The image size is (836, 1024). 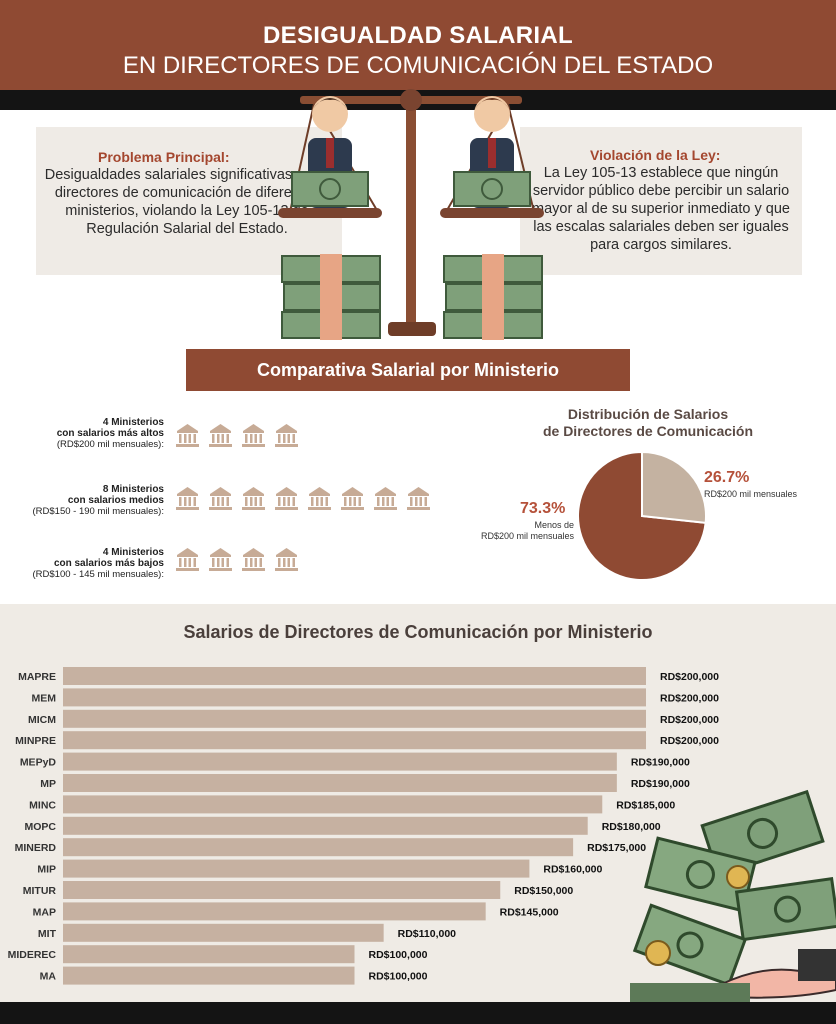 What do you see at coordinates (133, 552) in the screenshot?
I see `group-low-title1: 4 Ministerios` at bounding box center [133, 552].